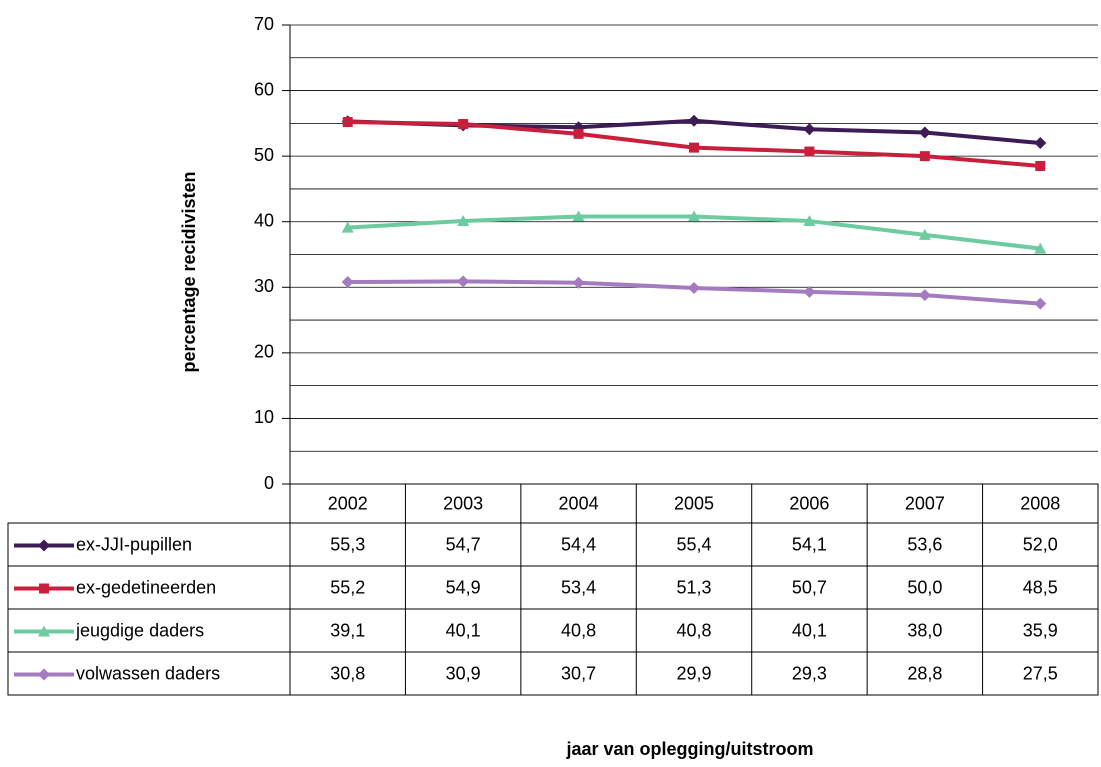  What do you see at coordinates (809, 587) in the screenshot?
I see `table-value: 50,7` at bounding box center [809, 587].